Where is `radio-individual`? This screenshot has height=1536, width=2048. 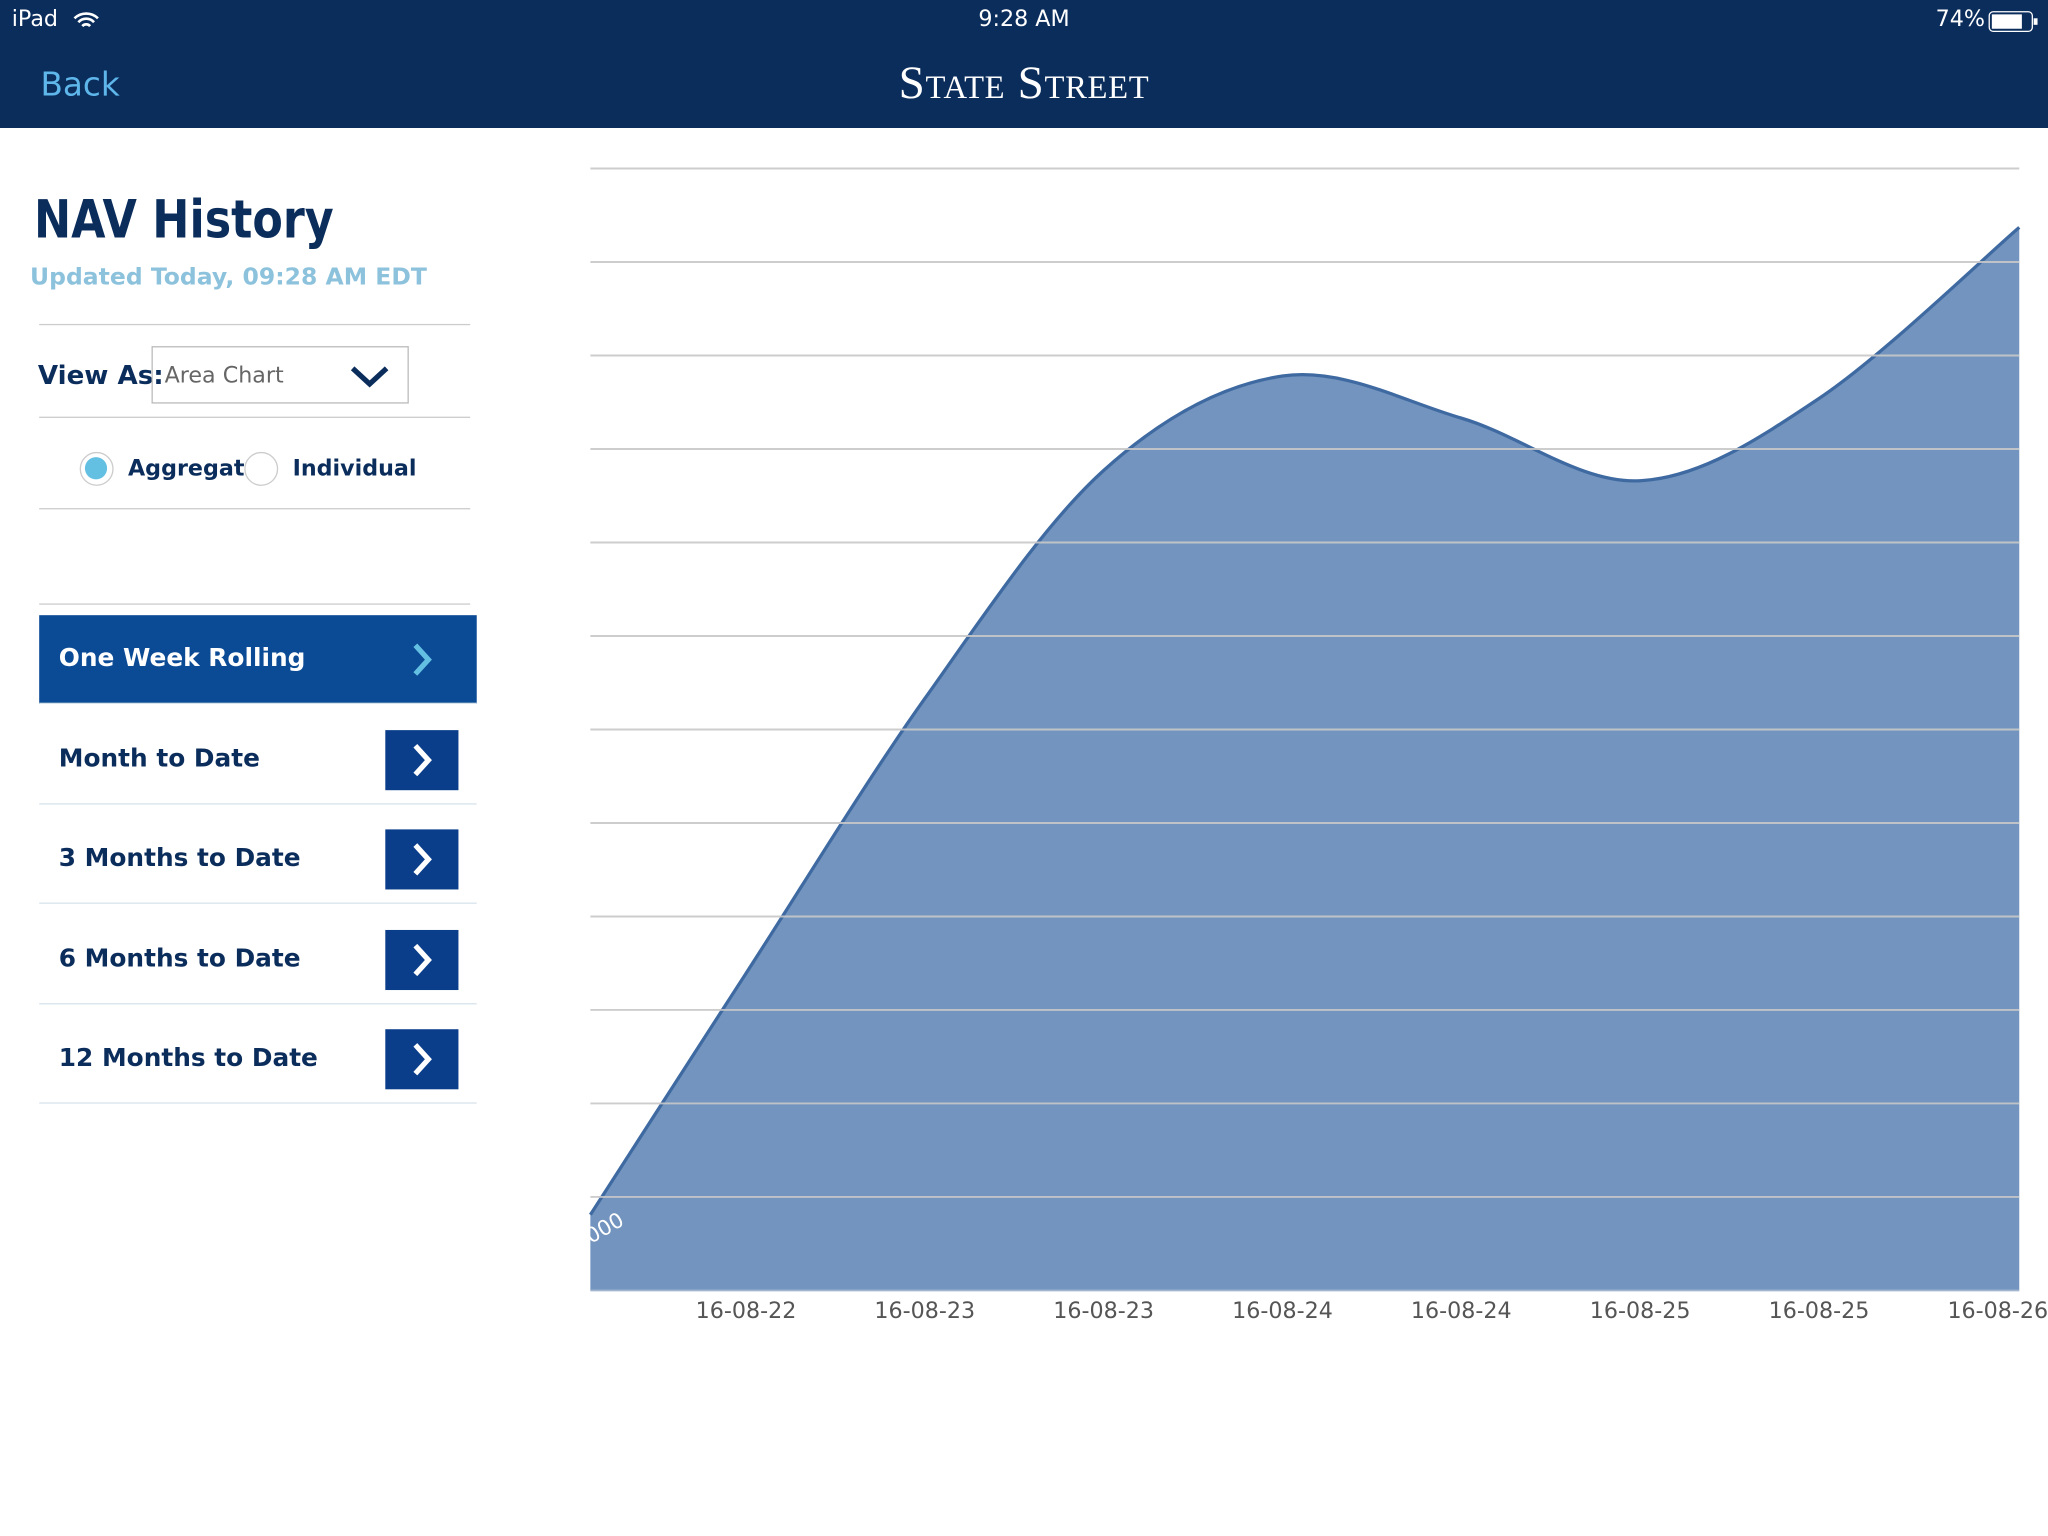 radio-individual is located at coordinates (261, 468).